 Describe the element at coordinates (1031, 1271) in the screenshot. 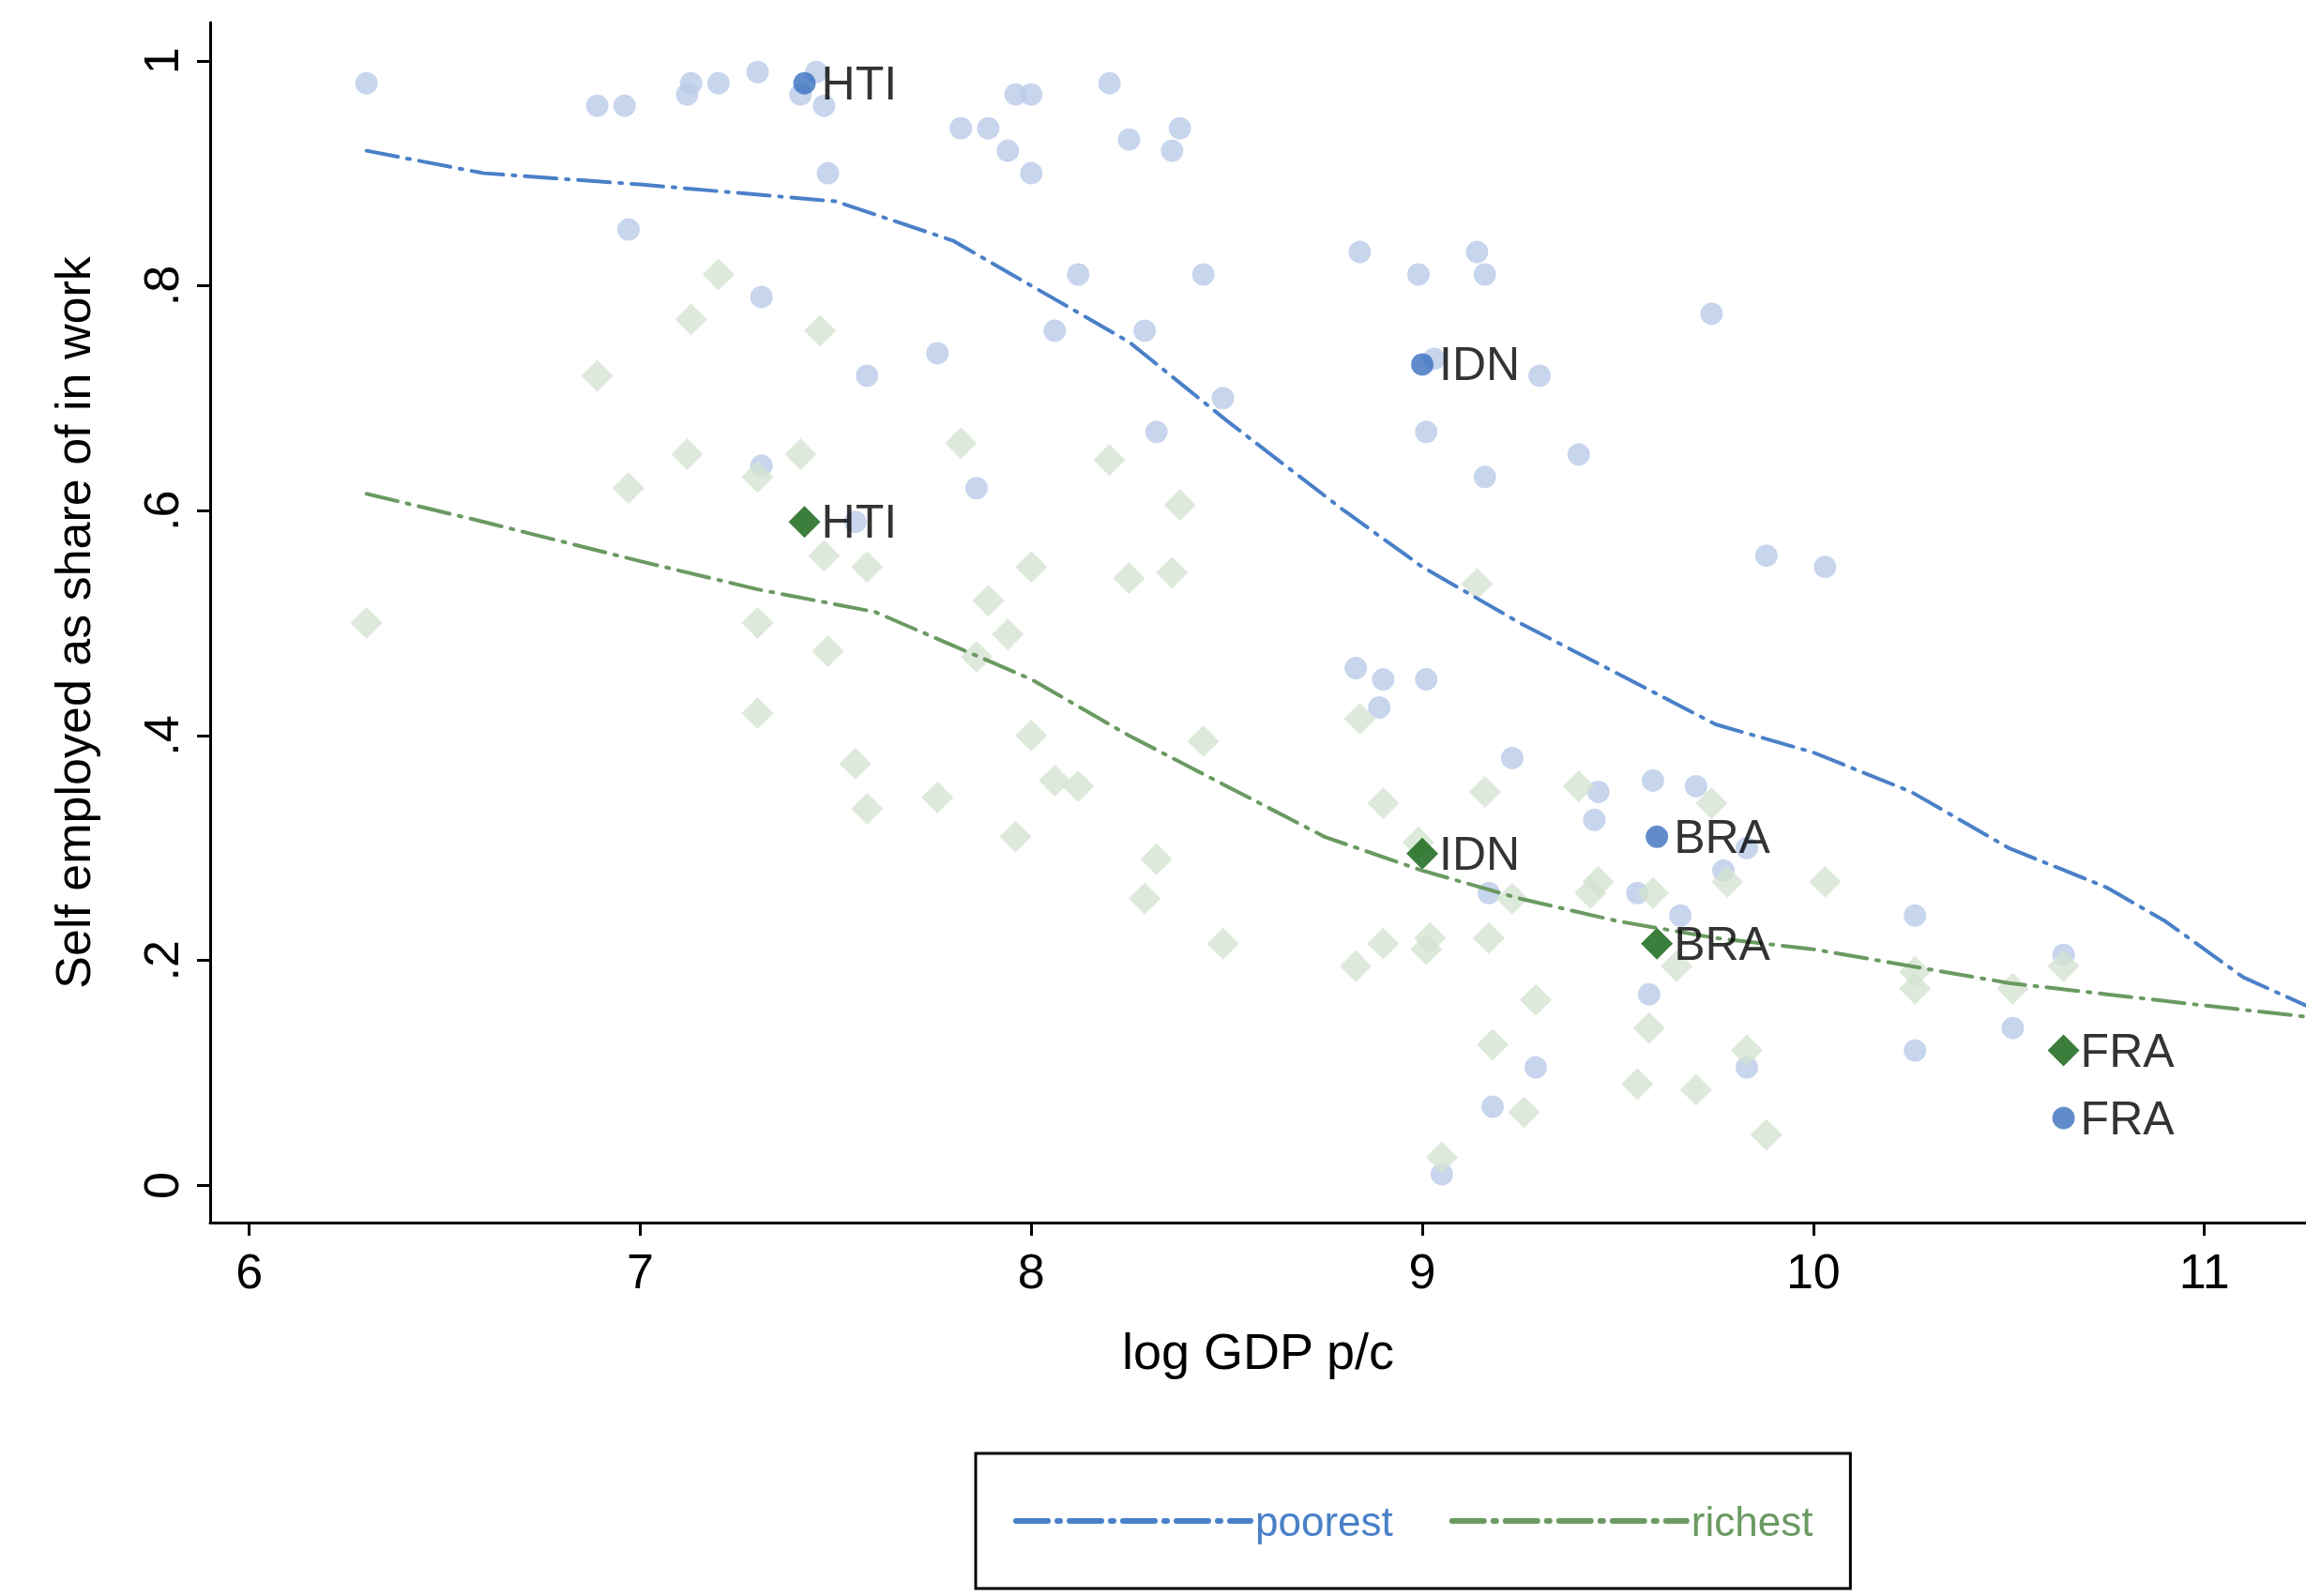

I see `x-tick-label: 8` at that location.